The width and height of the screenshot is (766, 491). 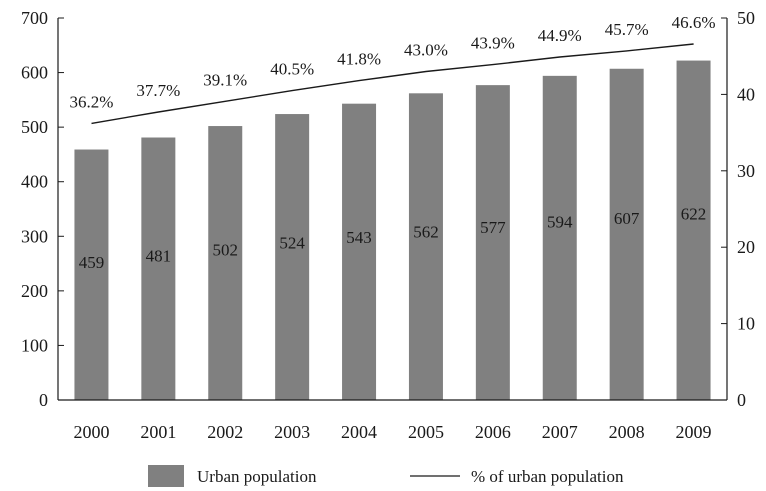 I want to click on bar-value-label-2004: 543, so click(x=359, y=237).